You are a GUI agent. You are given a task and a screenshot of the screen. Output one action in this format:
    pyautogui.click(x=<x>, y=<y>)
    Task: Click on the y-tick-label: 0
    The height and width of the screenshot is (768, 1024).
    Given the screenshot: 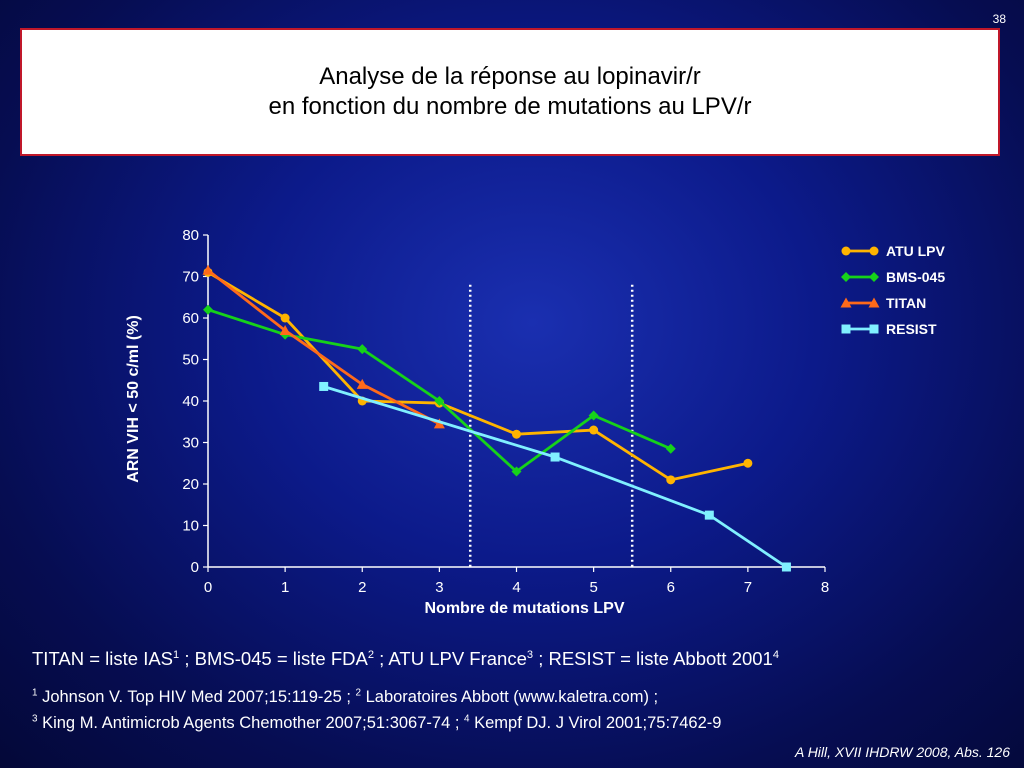 What is the action you would take?
    pyautogui.click(x=195, y=567)
    